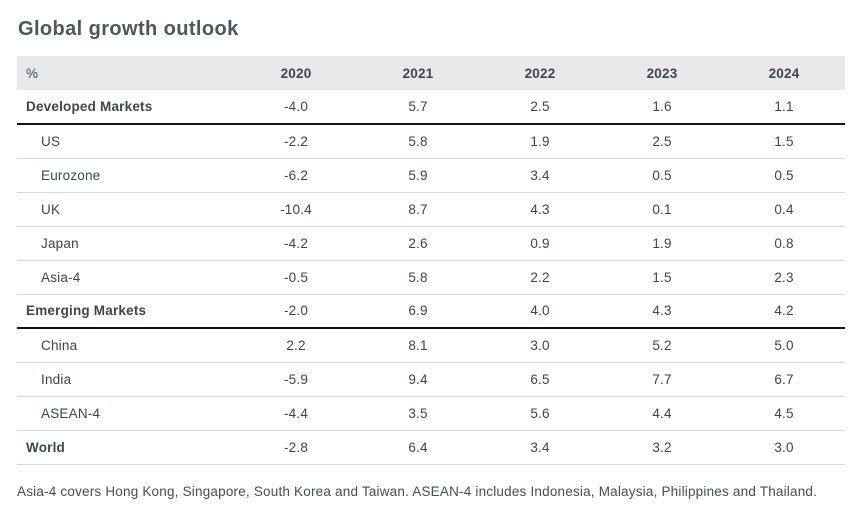 This screenshot has width=862, height=530. Describe the element at coordinates (784, 209) in the screenshot. I see `row-value: 0.4` at that location.